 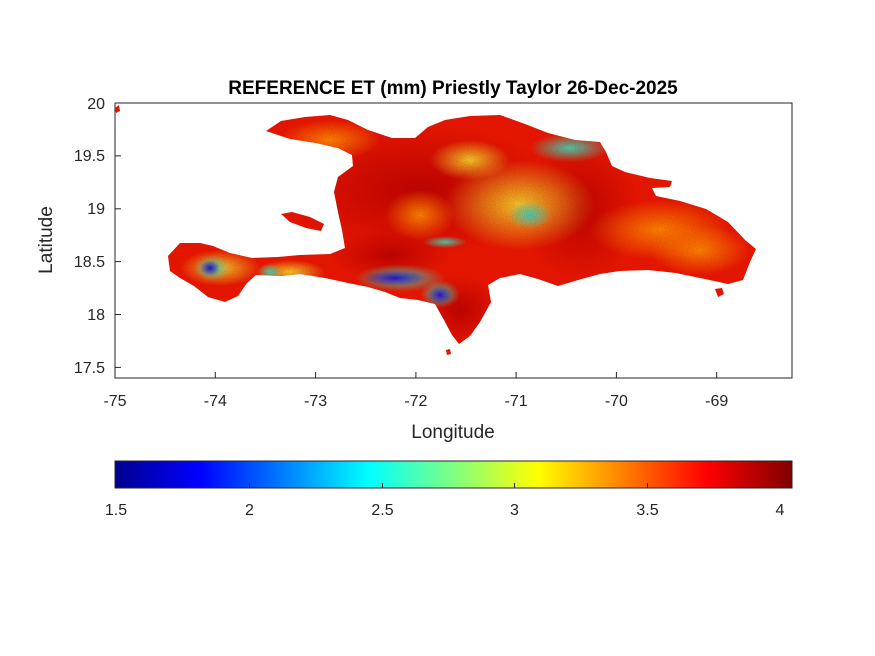 I want to click on colorbar-tick-label: 4, so click(x=780, y=510).